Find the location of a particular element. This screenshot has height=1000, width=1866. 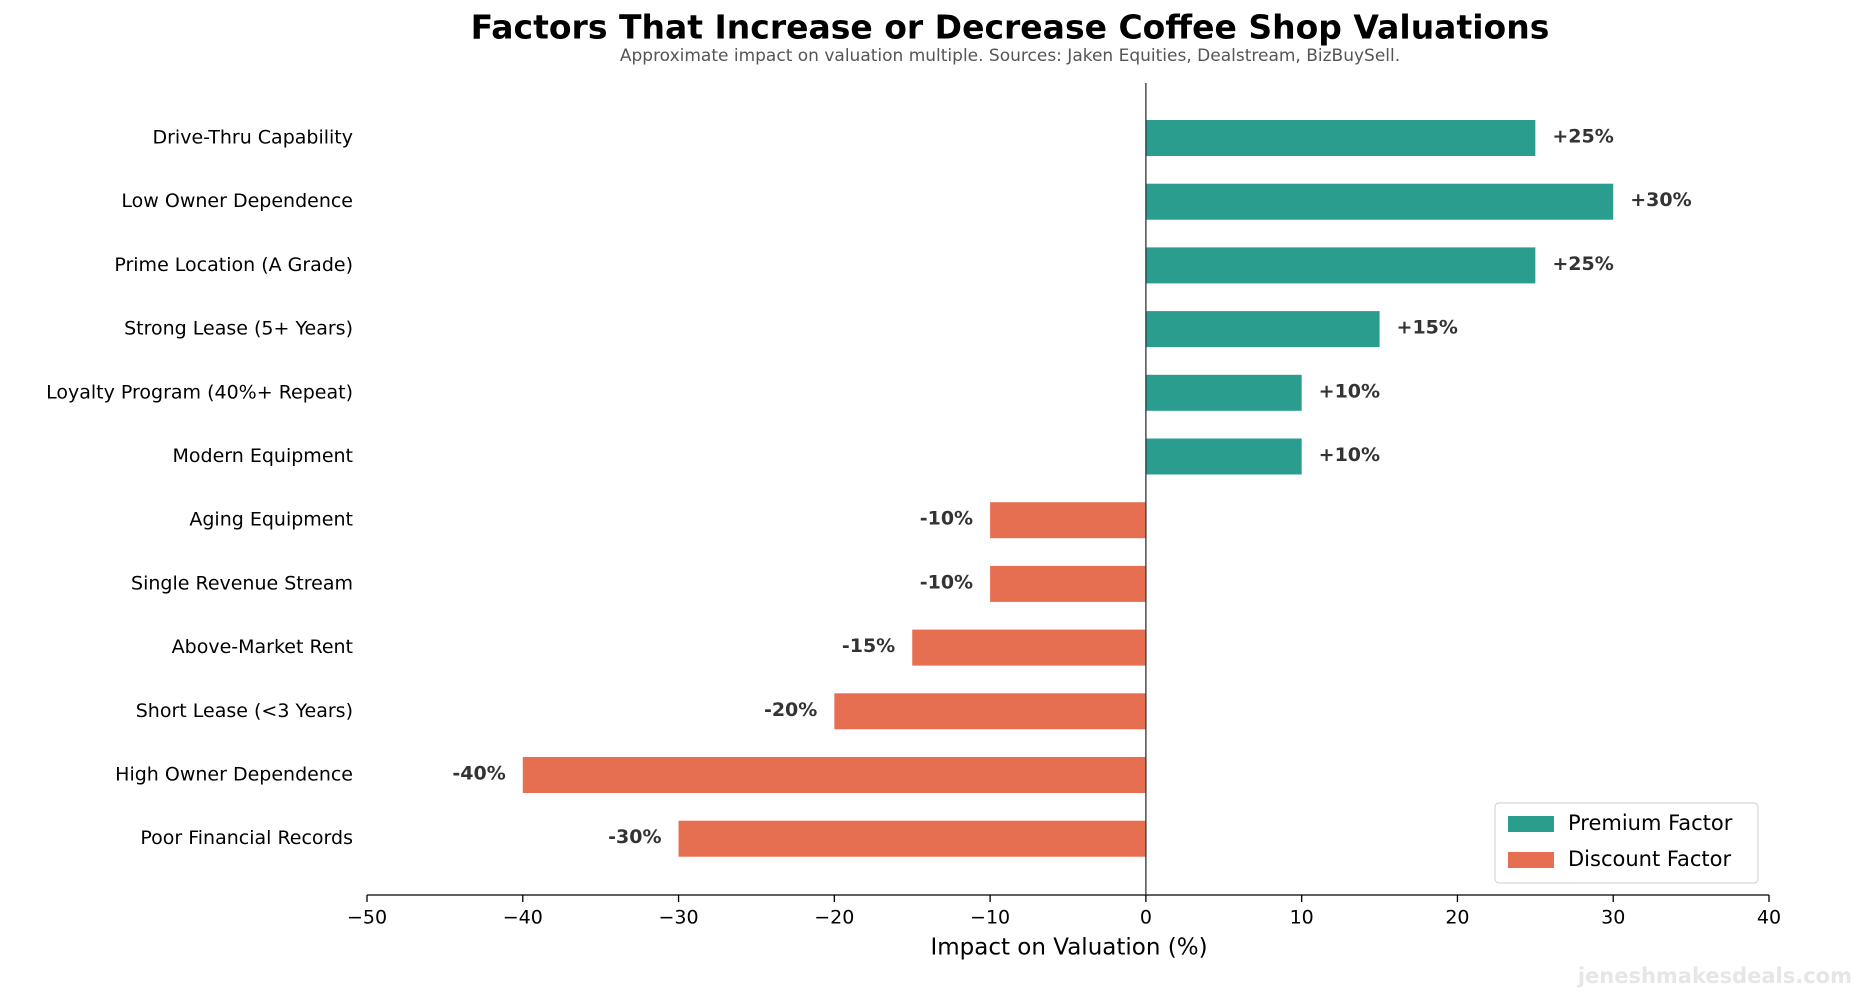

watermark: jeneshmakesdeals.com is located at coordinates (1714, 976).